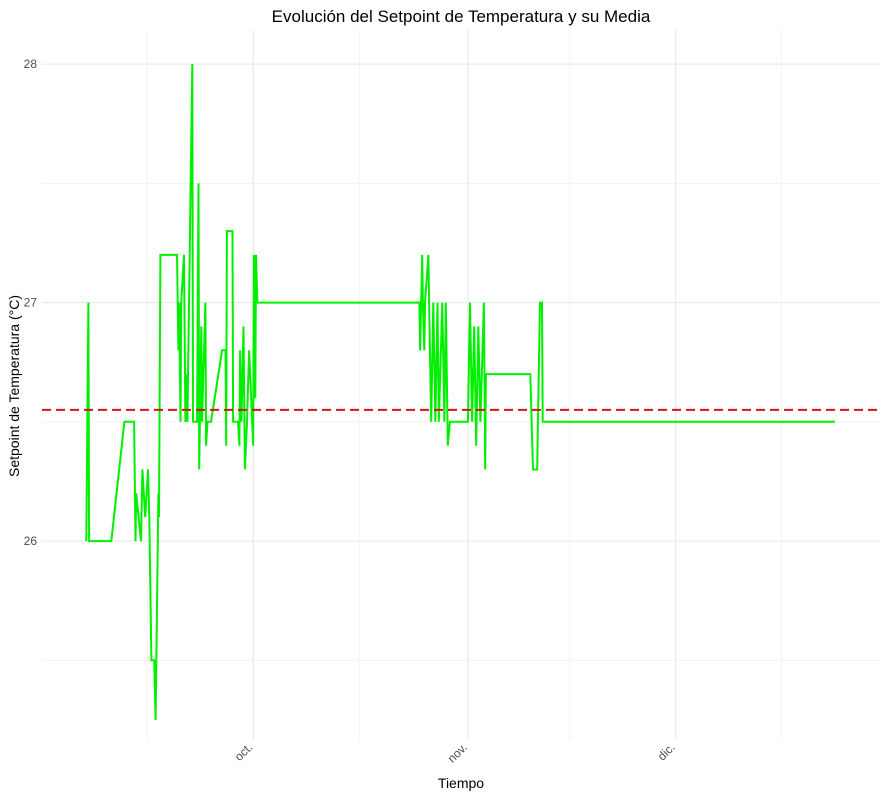 This screenshot has width=881, height=802. I want to click on y-tick-label: 26, so click(31, 541).